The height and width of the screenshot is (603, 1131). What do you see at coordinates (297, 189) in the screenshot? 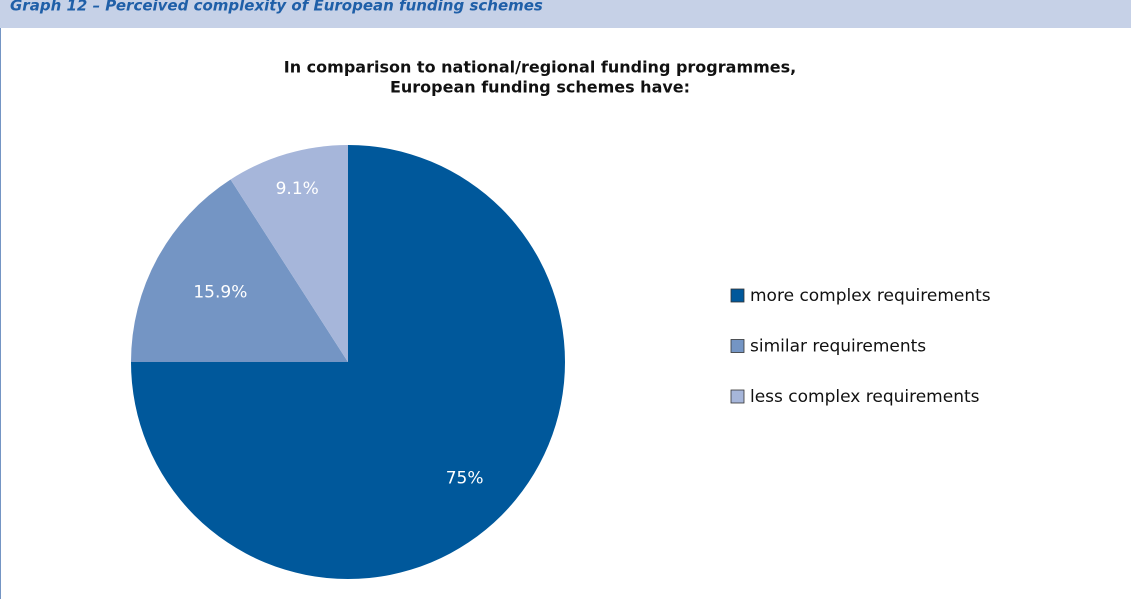
I see `data-label: 9.1%` at bounding box center [297, 189].